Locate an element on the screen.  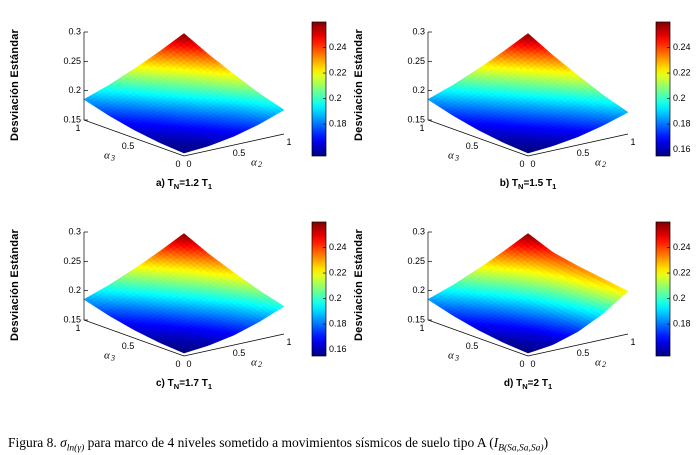
caption-text-part: a) T is located at coordinates (164, 183).